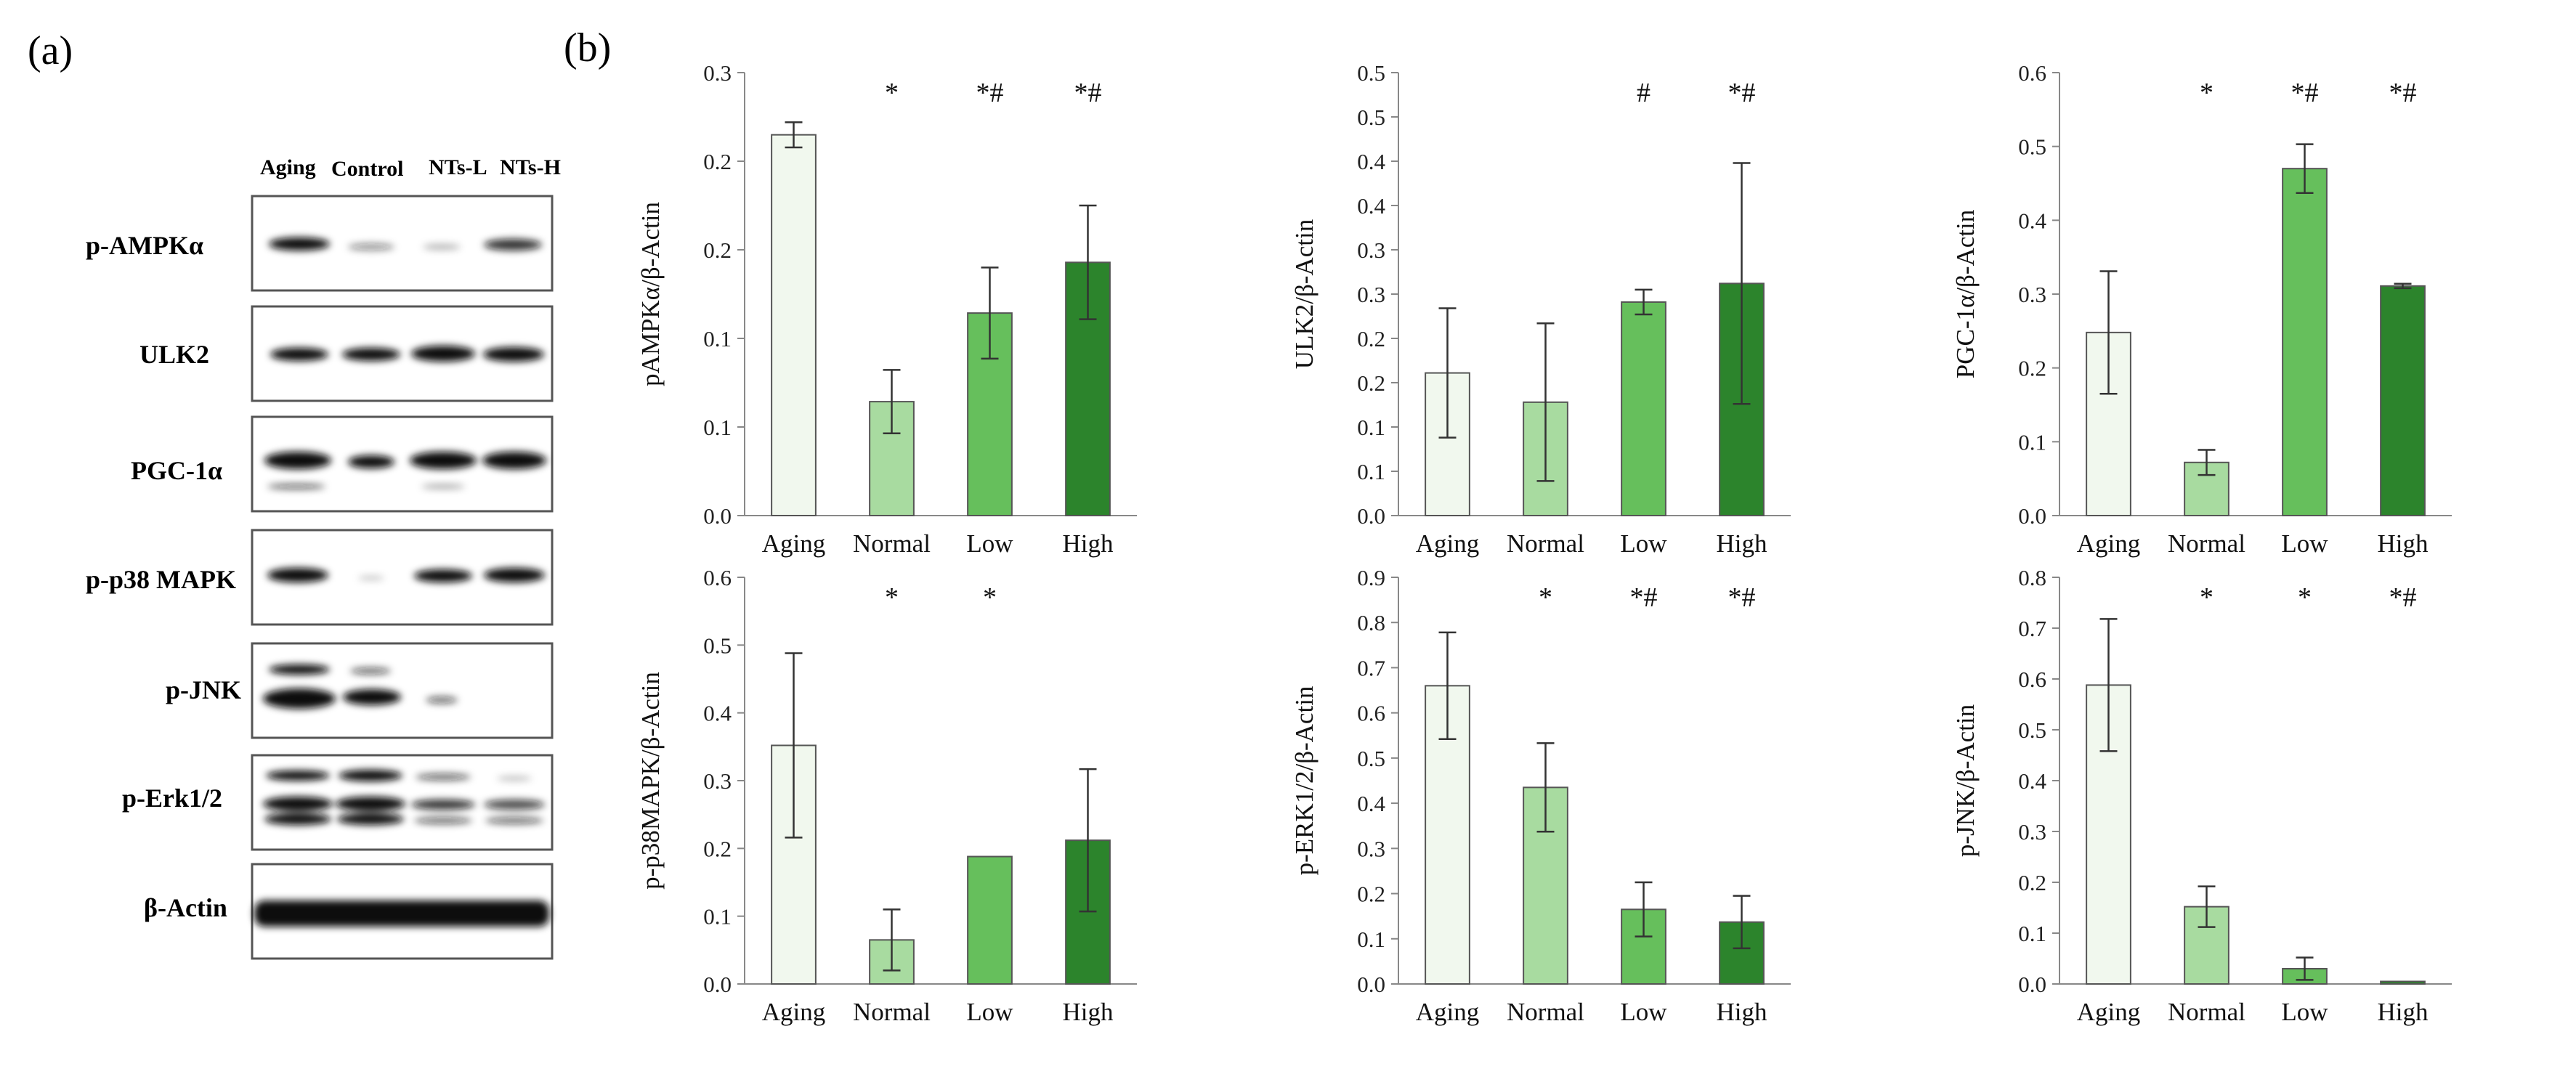  What do you see at coordinates (161, 580) in the screenshot?
I see `protein-label-pp38: p-p38 MAPK` at bounding box center [161, 580].